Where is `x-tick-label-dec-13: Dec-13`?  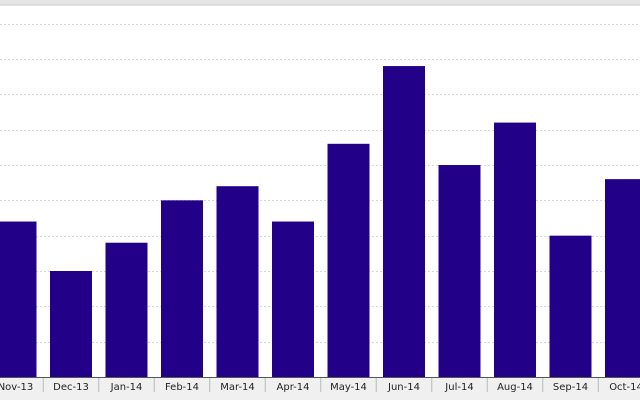 x-tick-label-dec-13: Dec-13 is located at coordinates (71, 387).